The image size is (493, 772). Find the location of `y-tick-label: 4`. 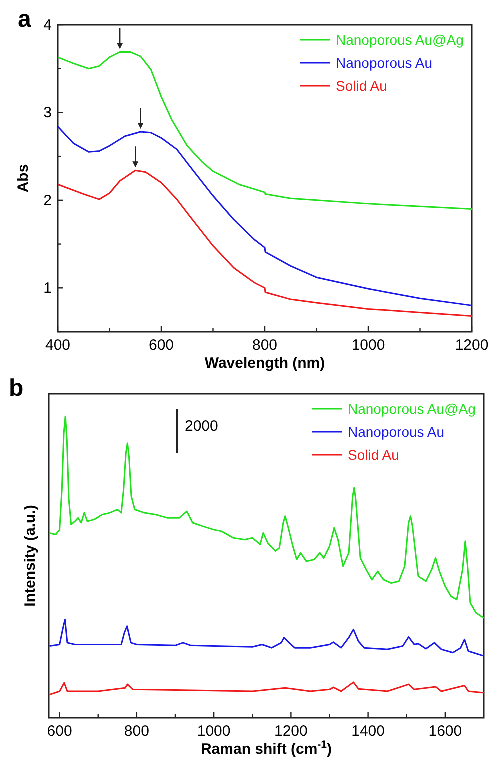

y-tick-label: 4 is located at coordinates (48, 25).